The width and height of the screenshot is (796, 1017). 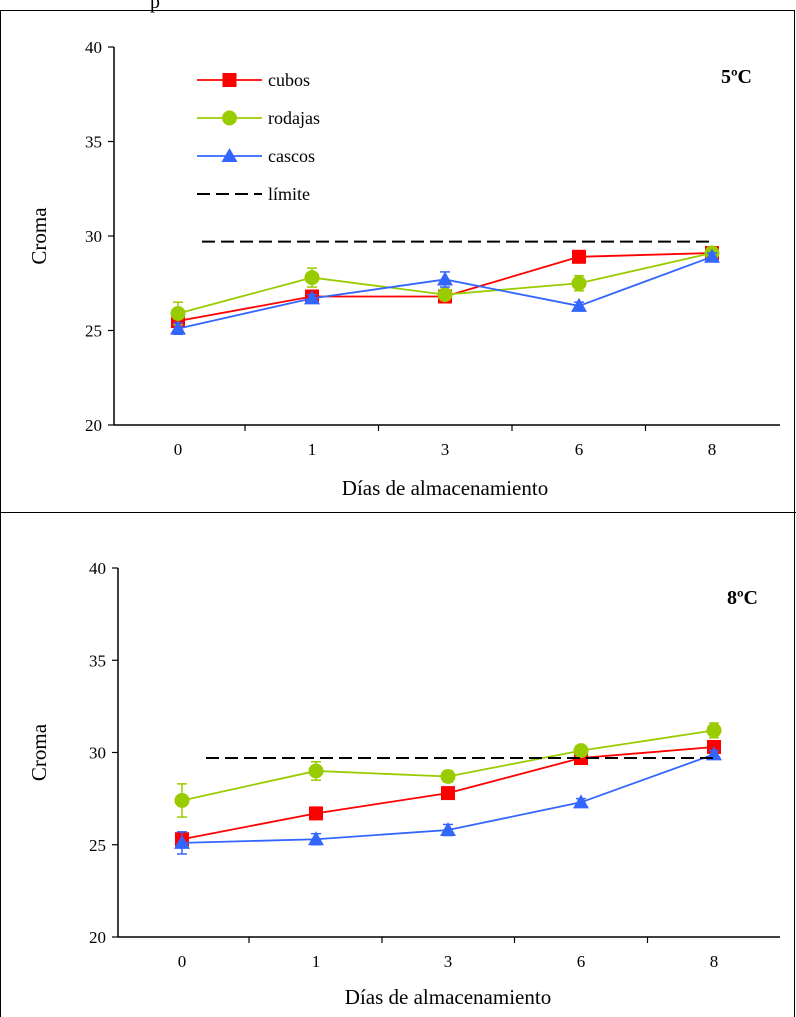 What do you see at coordinates (736, 77) in the screenshot?
I see `temperature-annotation: 5ºC` at bounding box center [736, 77].